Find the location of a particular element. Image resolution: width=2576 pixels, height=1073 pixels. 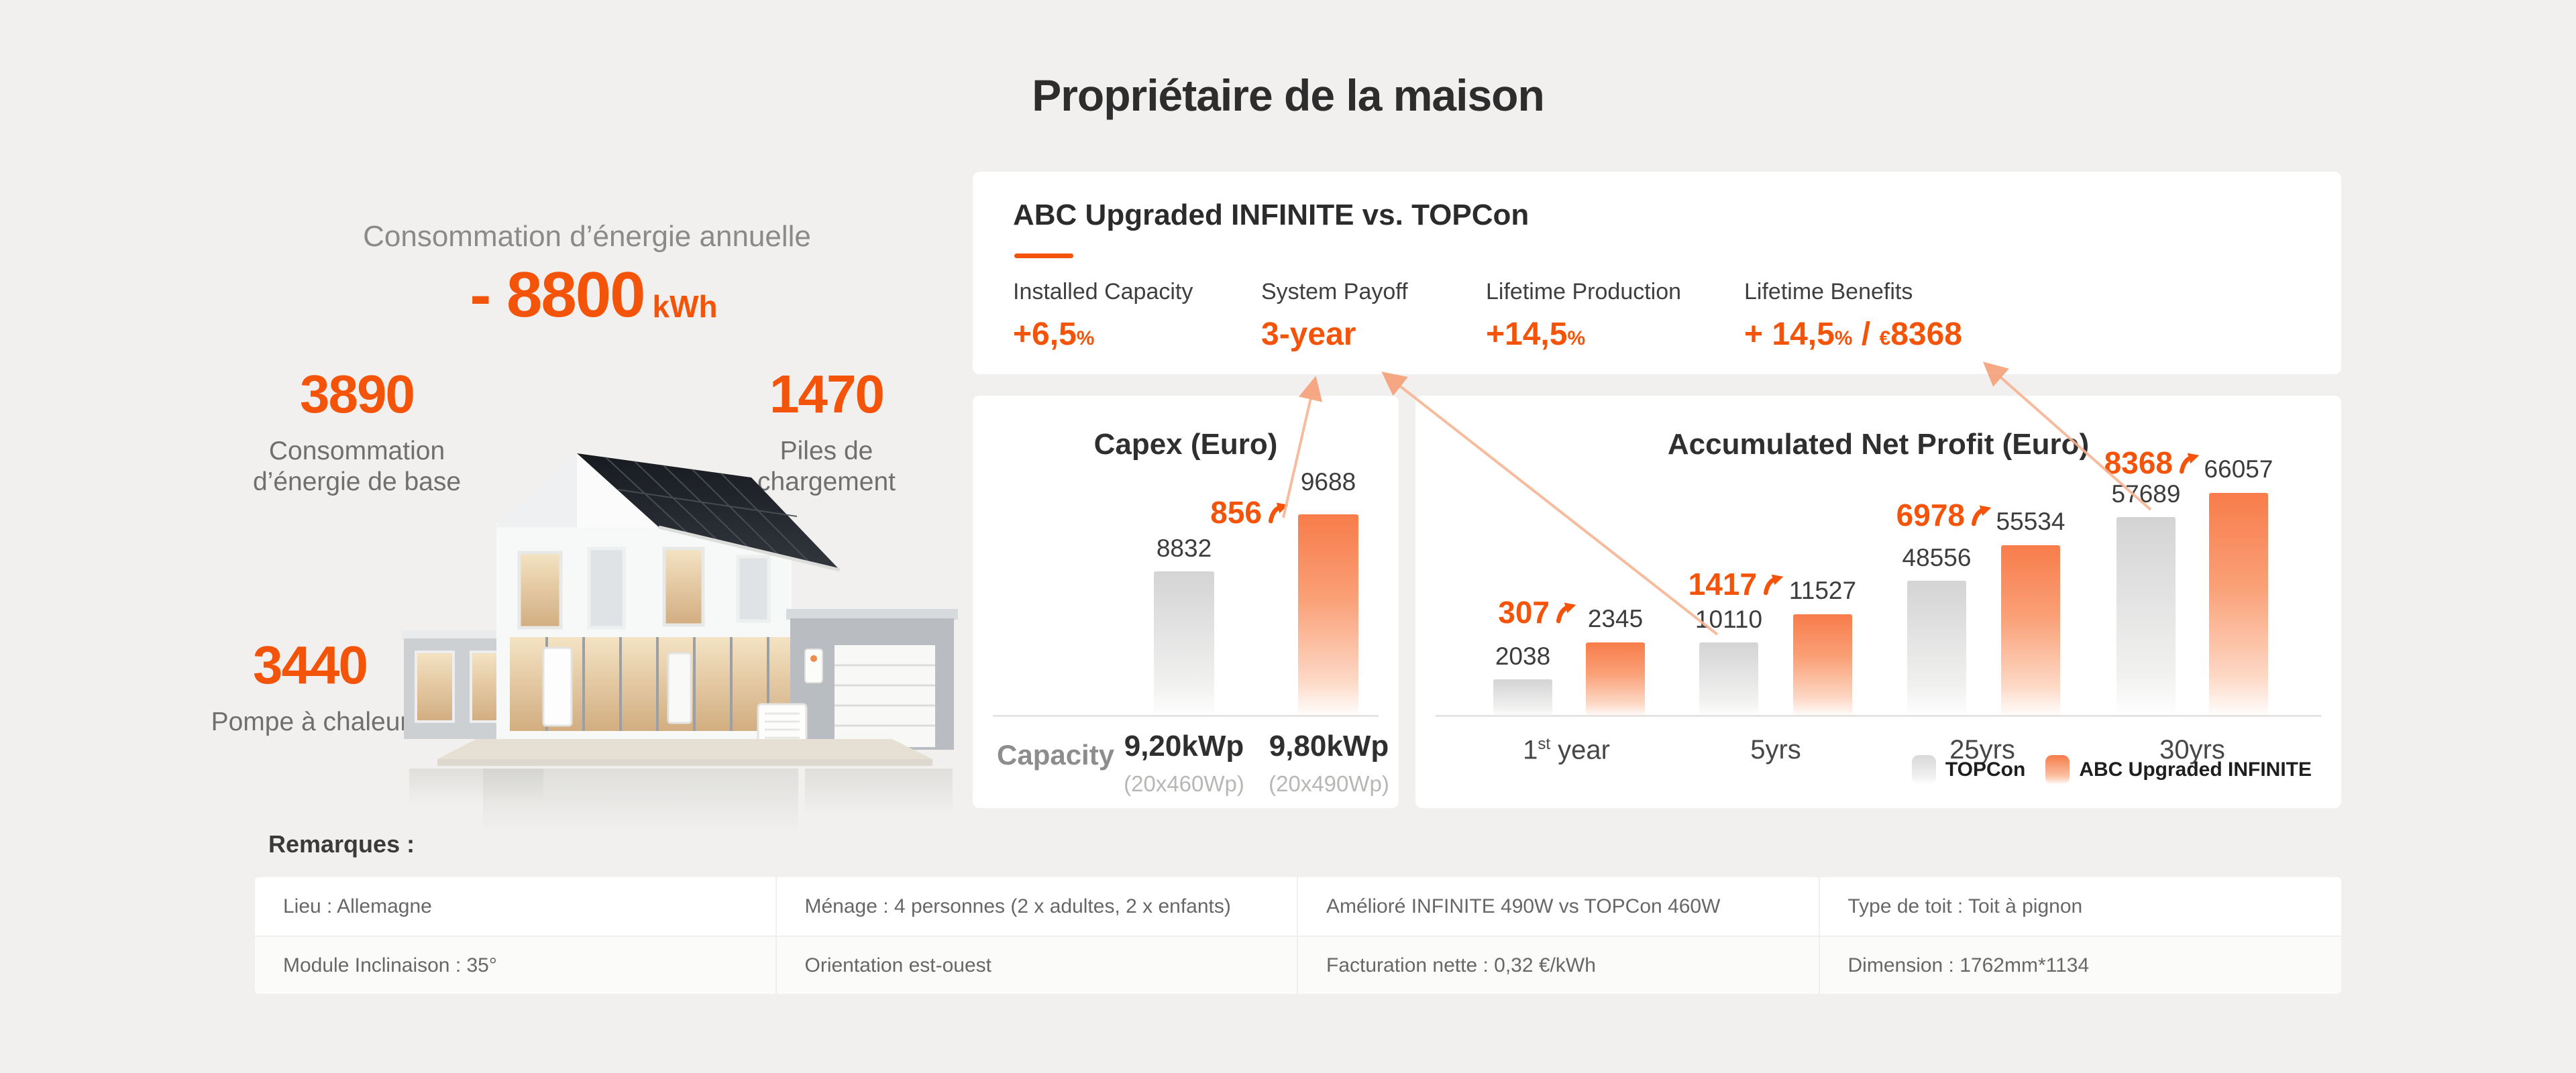

base-energy-label: Consommation d’énergie de base is located at coordinates (357, 467).